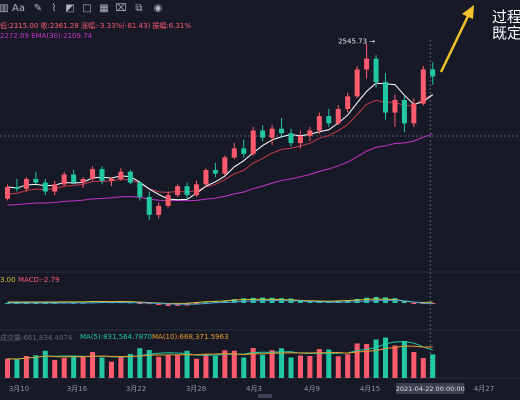 This screenshot has width=520, height=400. I want to click on candlestick-icon: ▥, so click(4, 8).